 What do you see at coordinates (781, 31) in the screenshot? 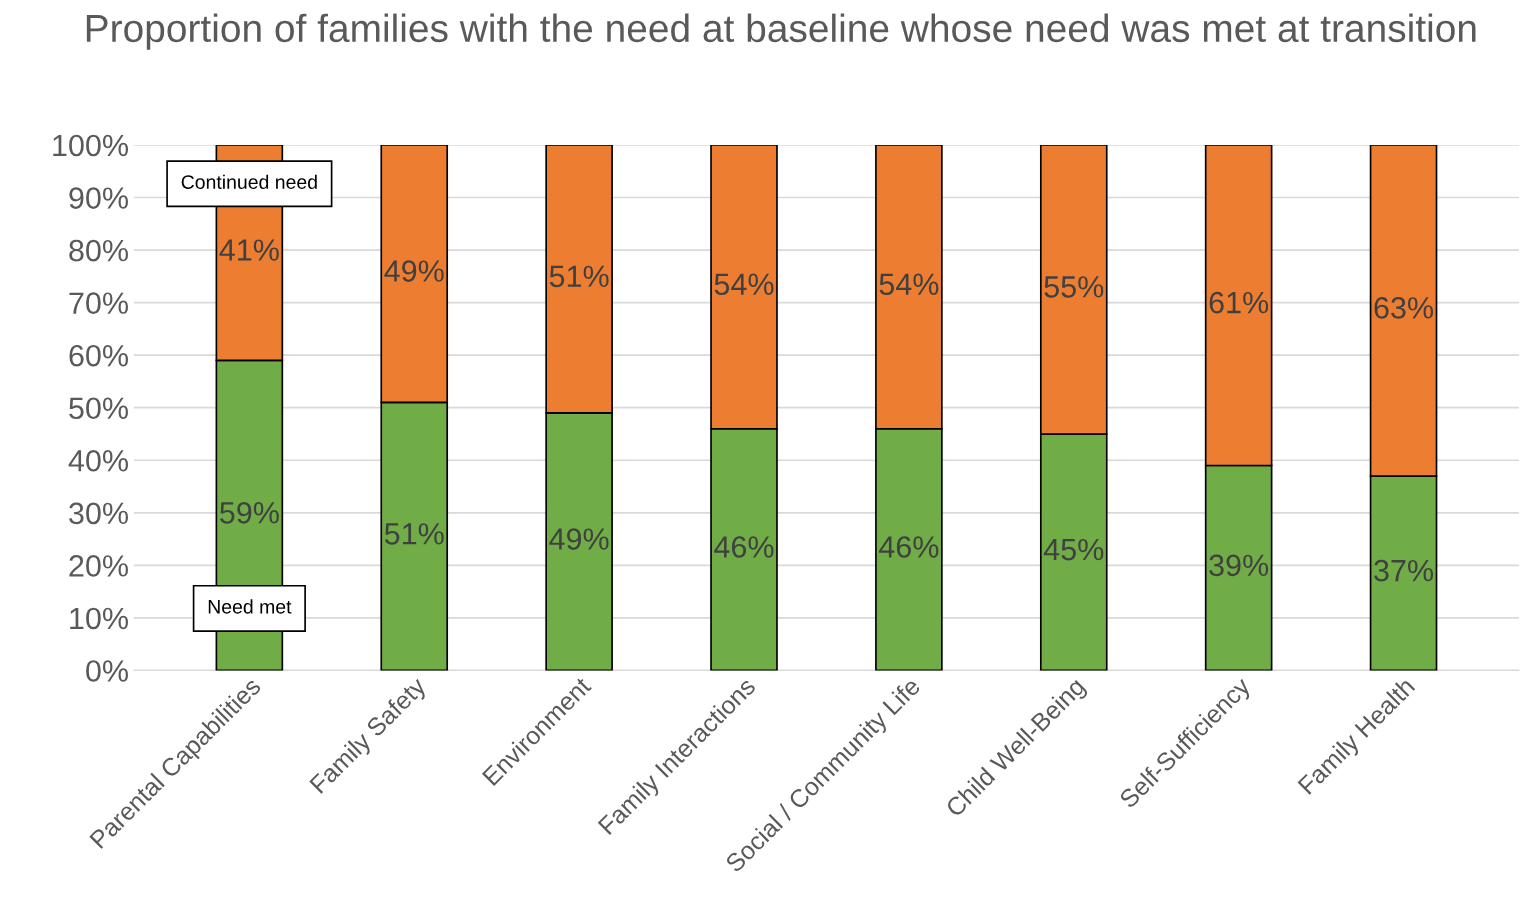
I see `chart-title: Proportion of families with the need at baseline whose need was met at transition` at bounding box center [781, 31].